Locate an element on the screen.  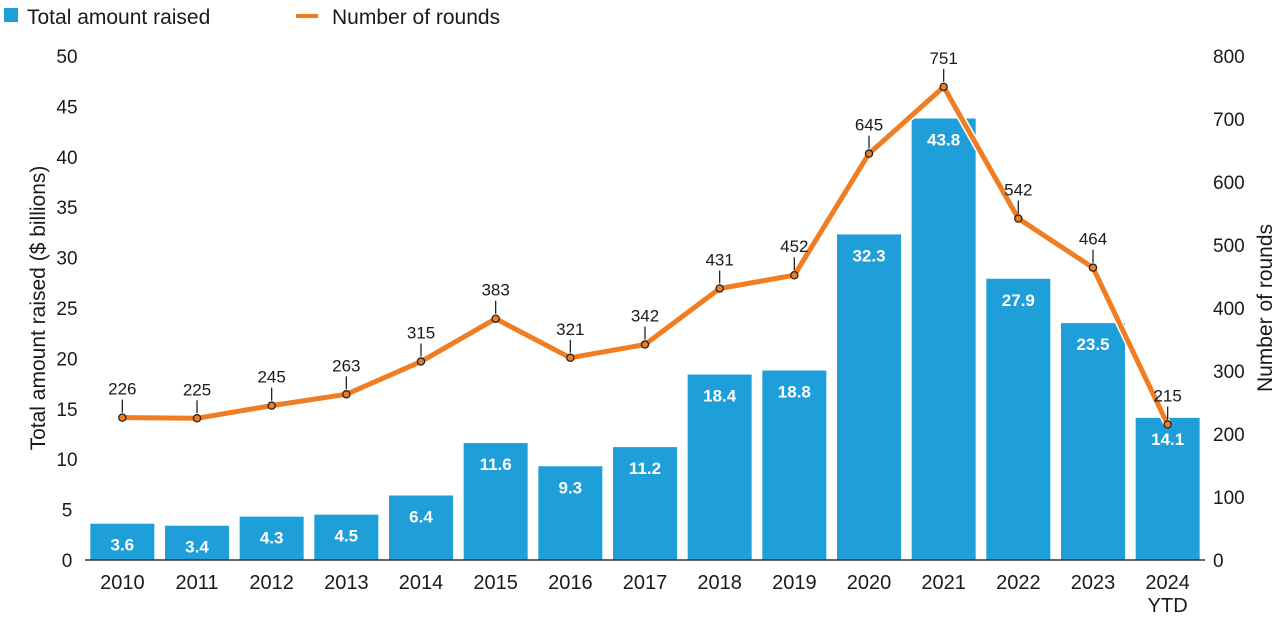
y-right-tick-label: 700 is located at coordinates (1229, 120).